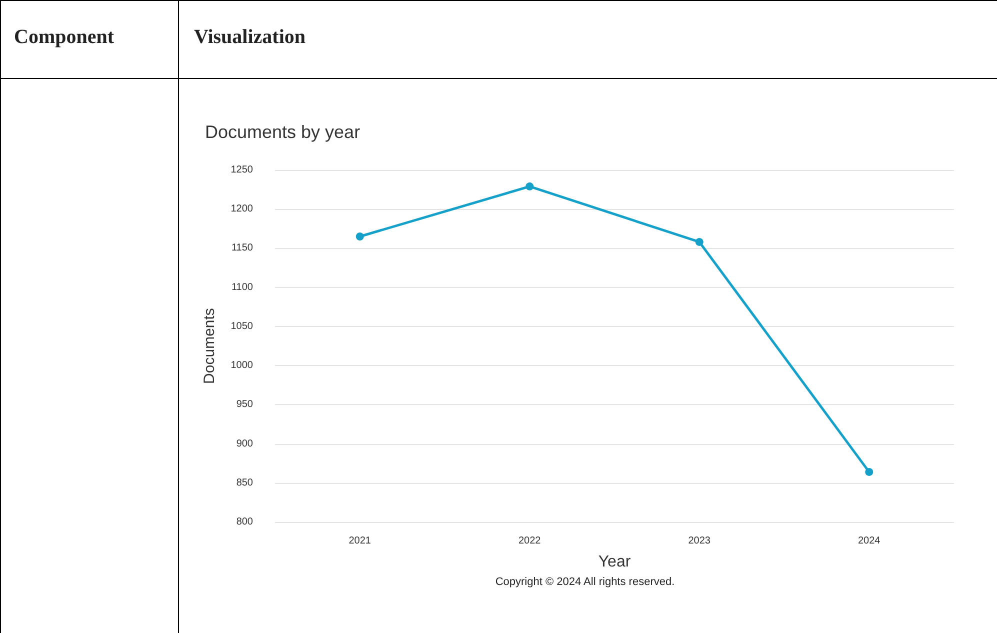 The width and height of the screenshot is (997, 633). I want to click on y-tick-label: 800, so click(245, 522).